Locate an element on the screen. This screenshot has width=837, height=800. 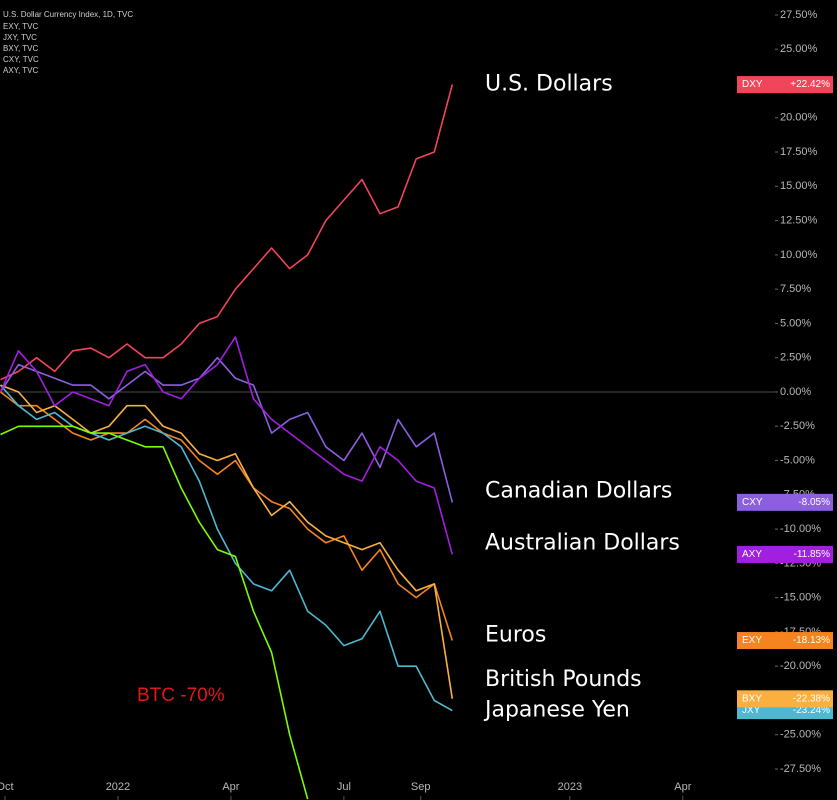
x-tick-label: 2023 is located at coordinates (570, 787).